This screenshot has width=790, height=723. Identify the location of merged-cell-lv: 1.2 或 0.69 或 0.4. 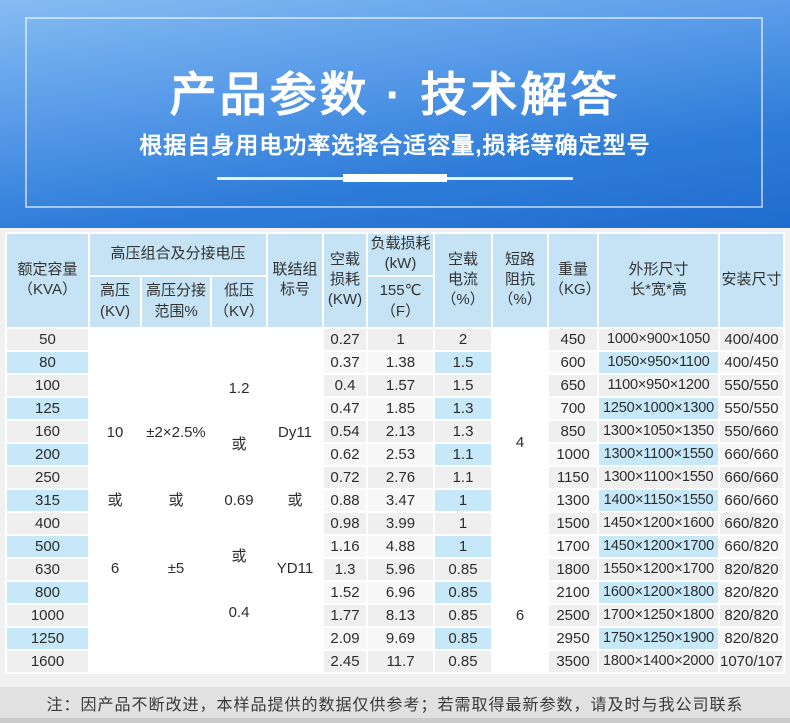
(239, 500).